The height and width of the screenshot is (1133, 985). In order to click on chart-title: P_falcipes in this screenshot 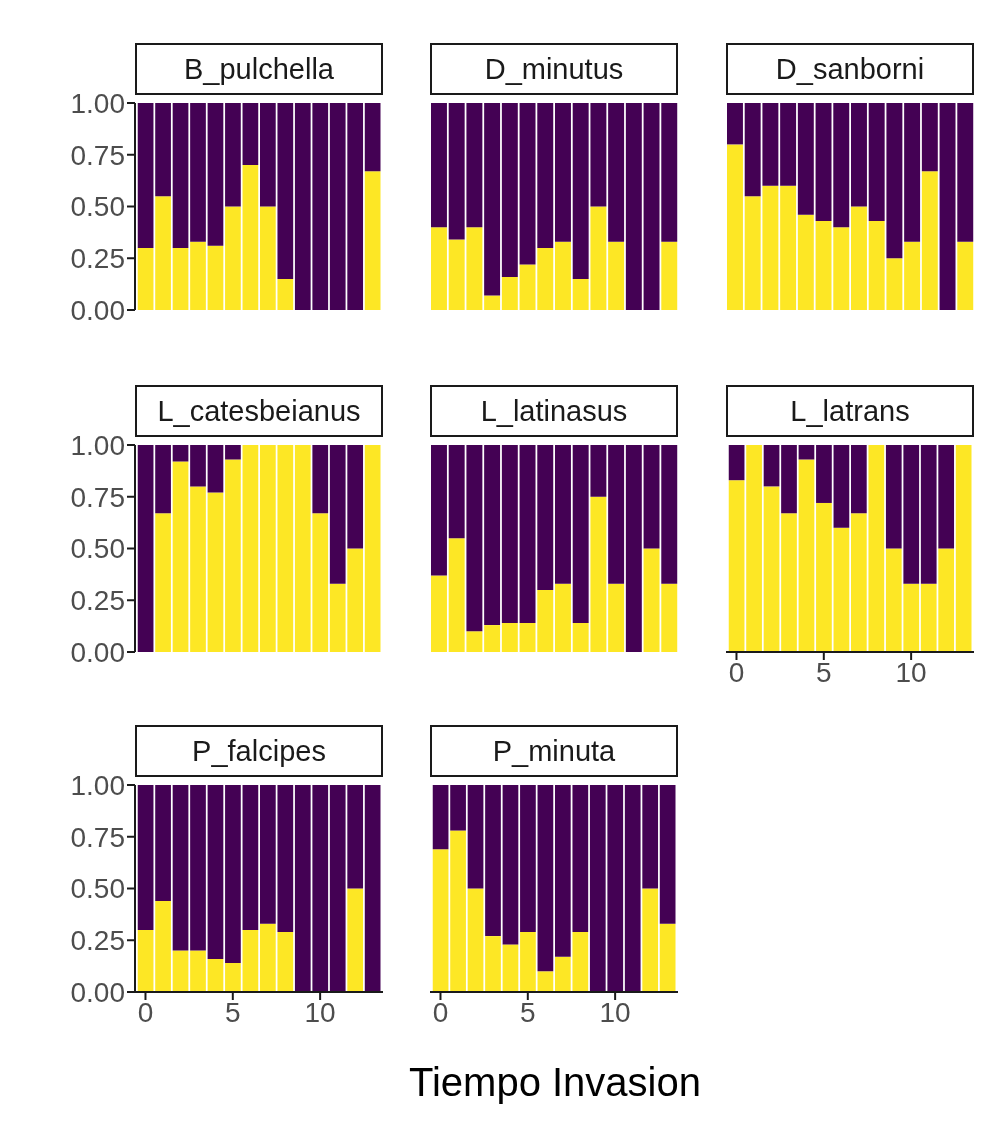, I will do `click(259, 751)`.